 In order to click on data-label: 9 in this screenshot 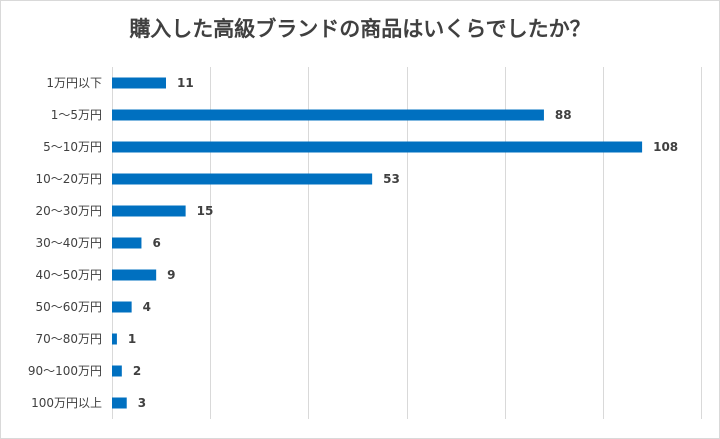, I will do `click(171, 275)`.